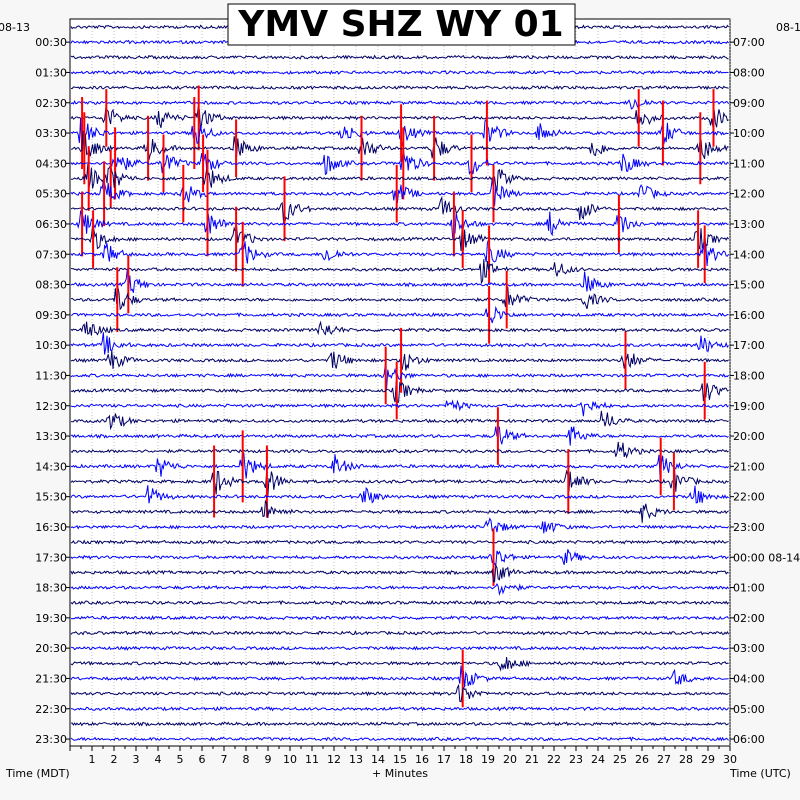 This screenshot has height=800, width=800. Describe the element at coordinates (444, 759) in the screenshot. I see `minute-tick-label: 17` at that location.